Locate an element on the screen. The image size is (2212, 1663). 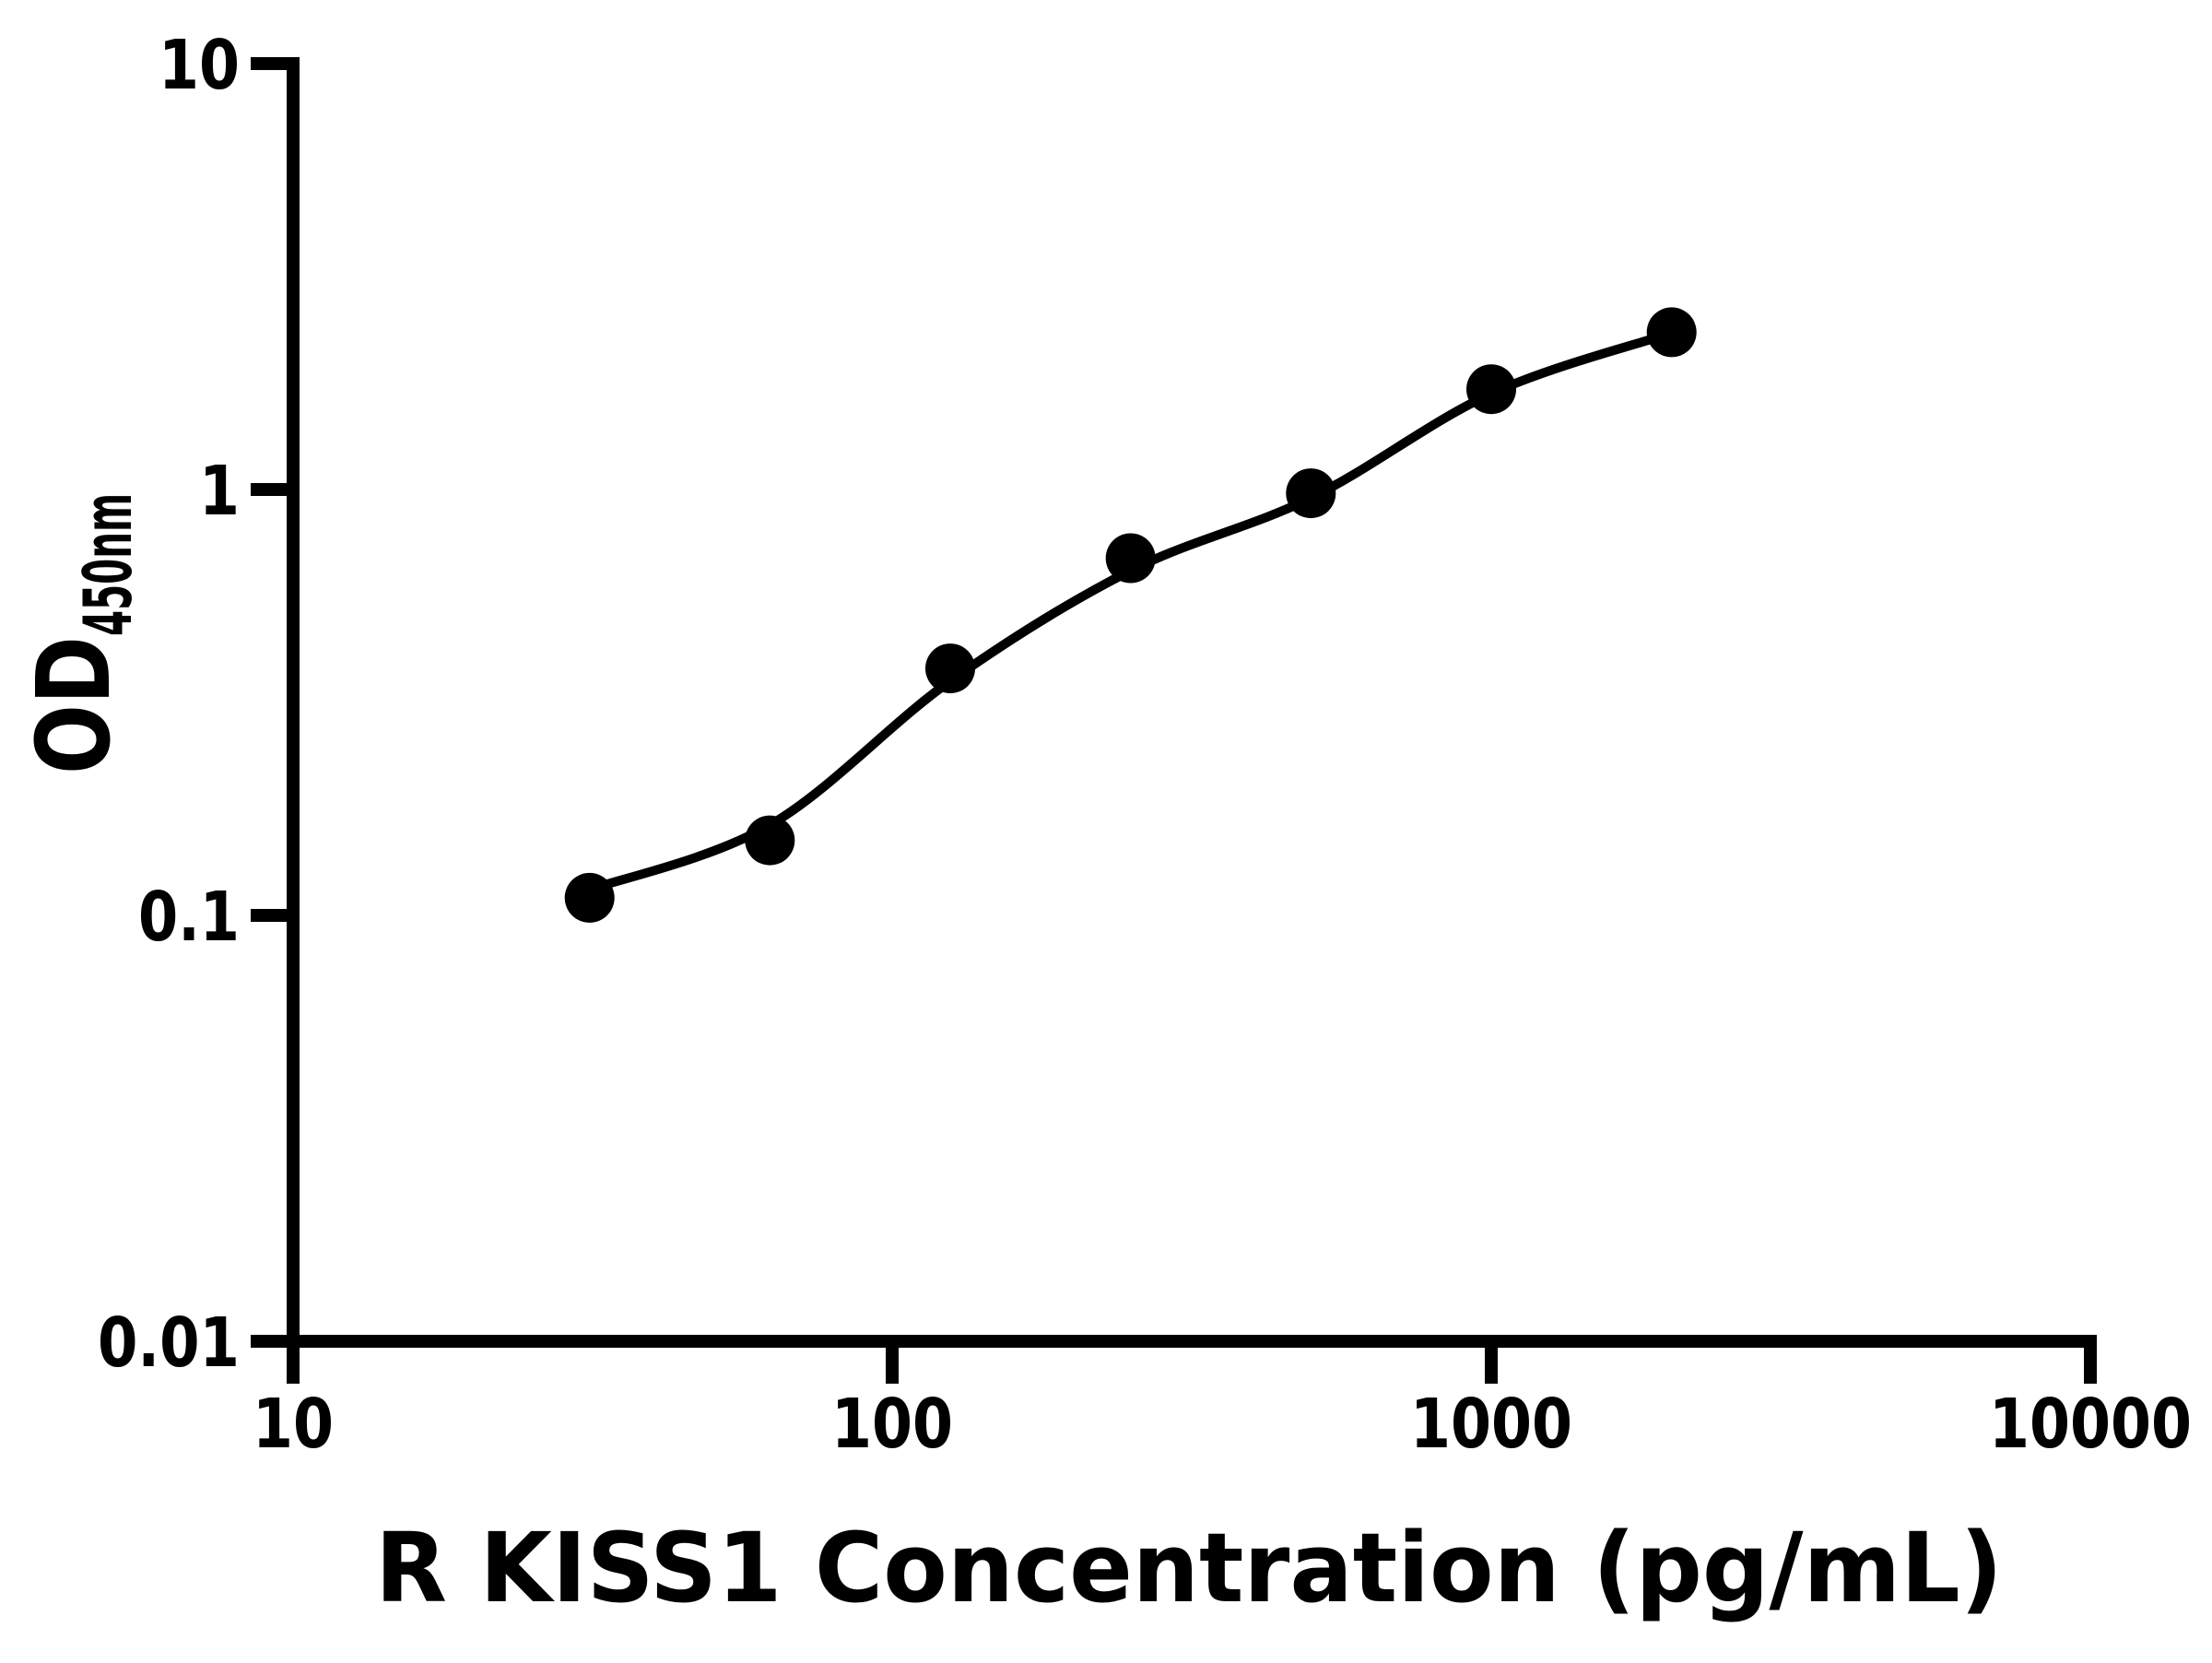
x-tick-label-100: 100 is located at coordinates (892, 1424).